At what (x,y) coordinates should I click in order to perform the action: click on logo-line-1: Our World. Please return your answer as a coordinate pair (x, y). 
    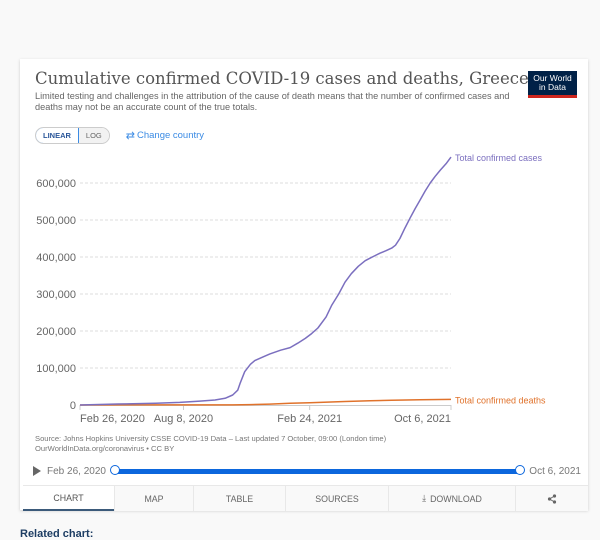
    Looking at the image, I should click on (552, 78).